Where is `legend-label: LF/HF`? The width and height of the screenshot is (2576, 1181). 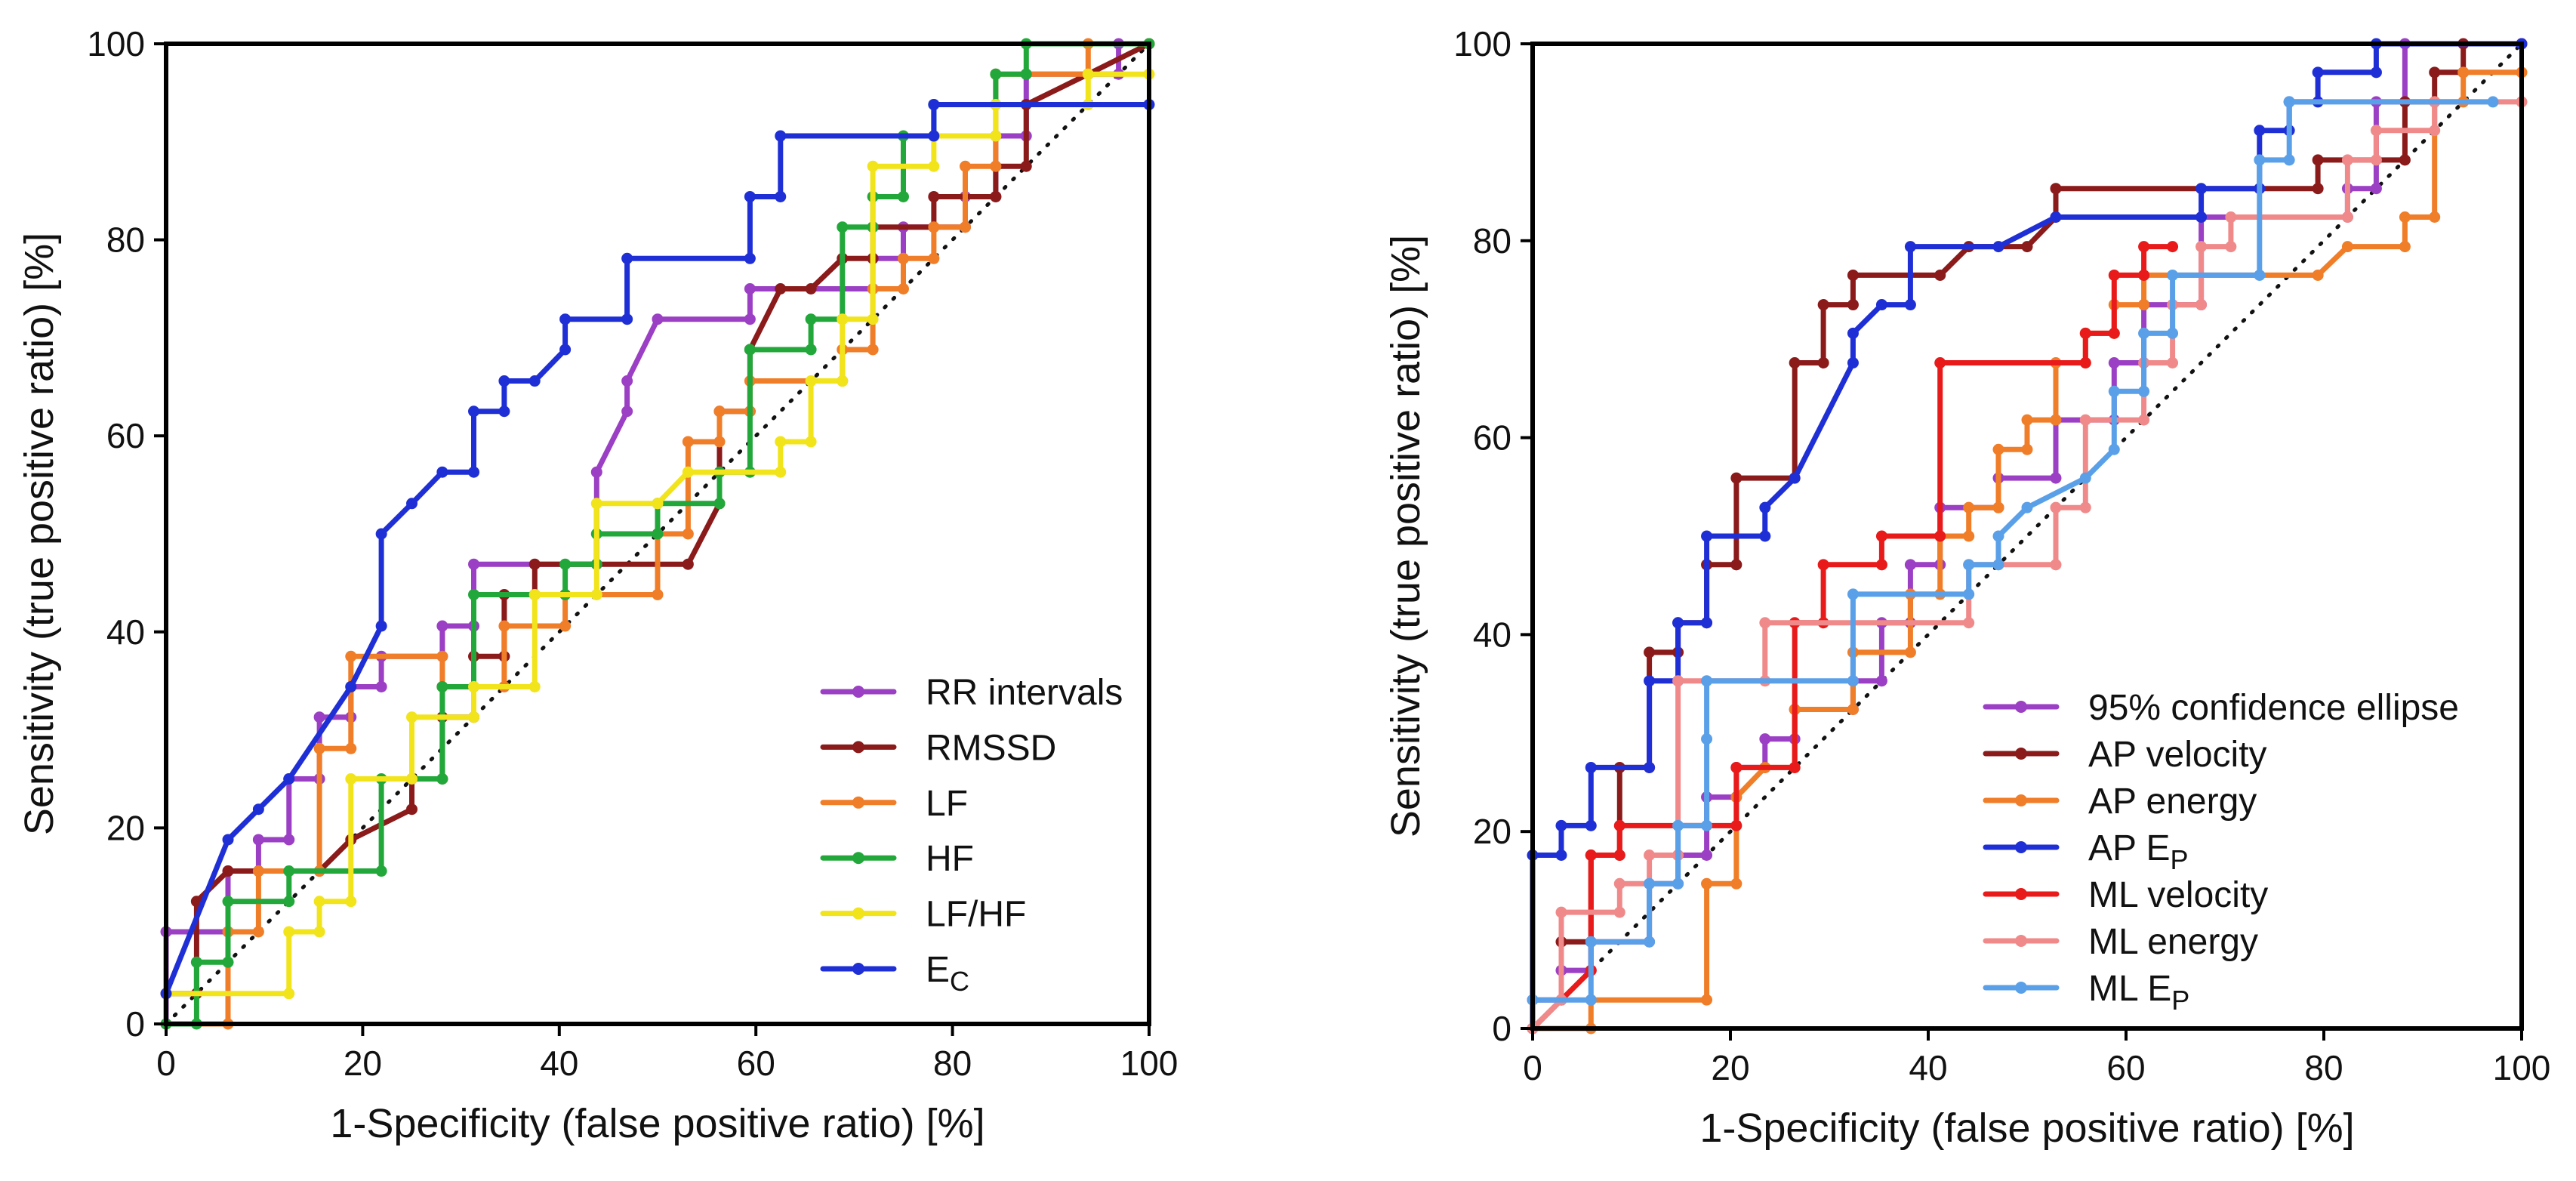
legend-label: LF/HF is located at coordinates (976, 915).